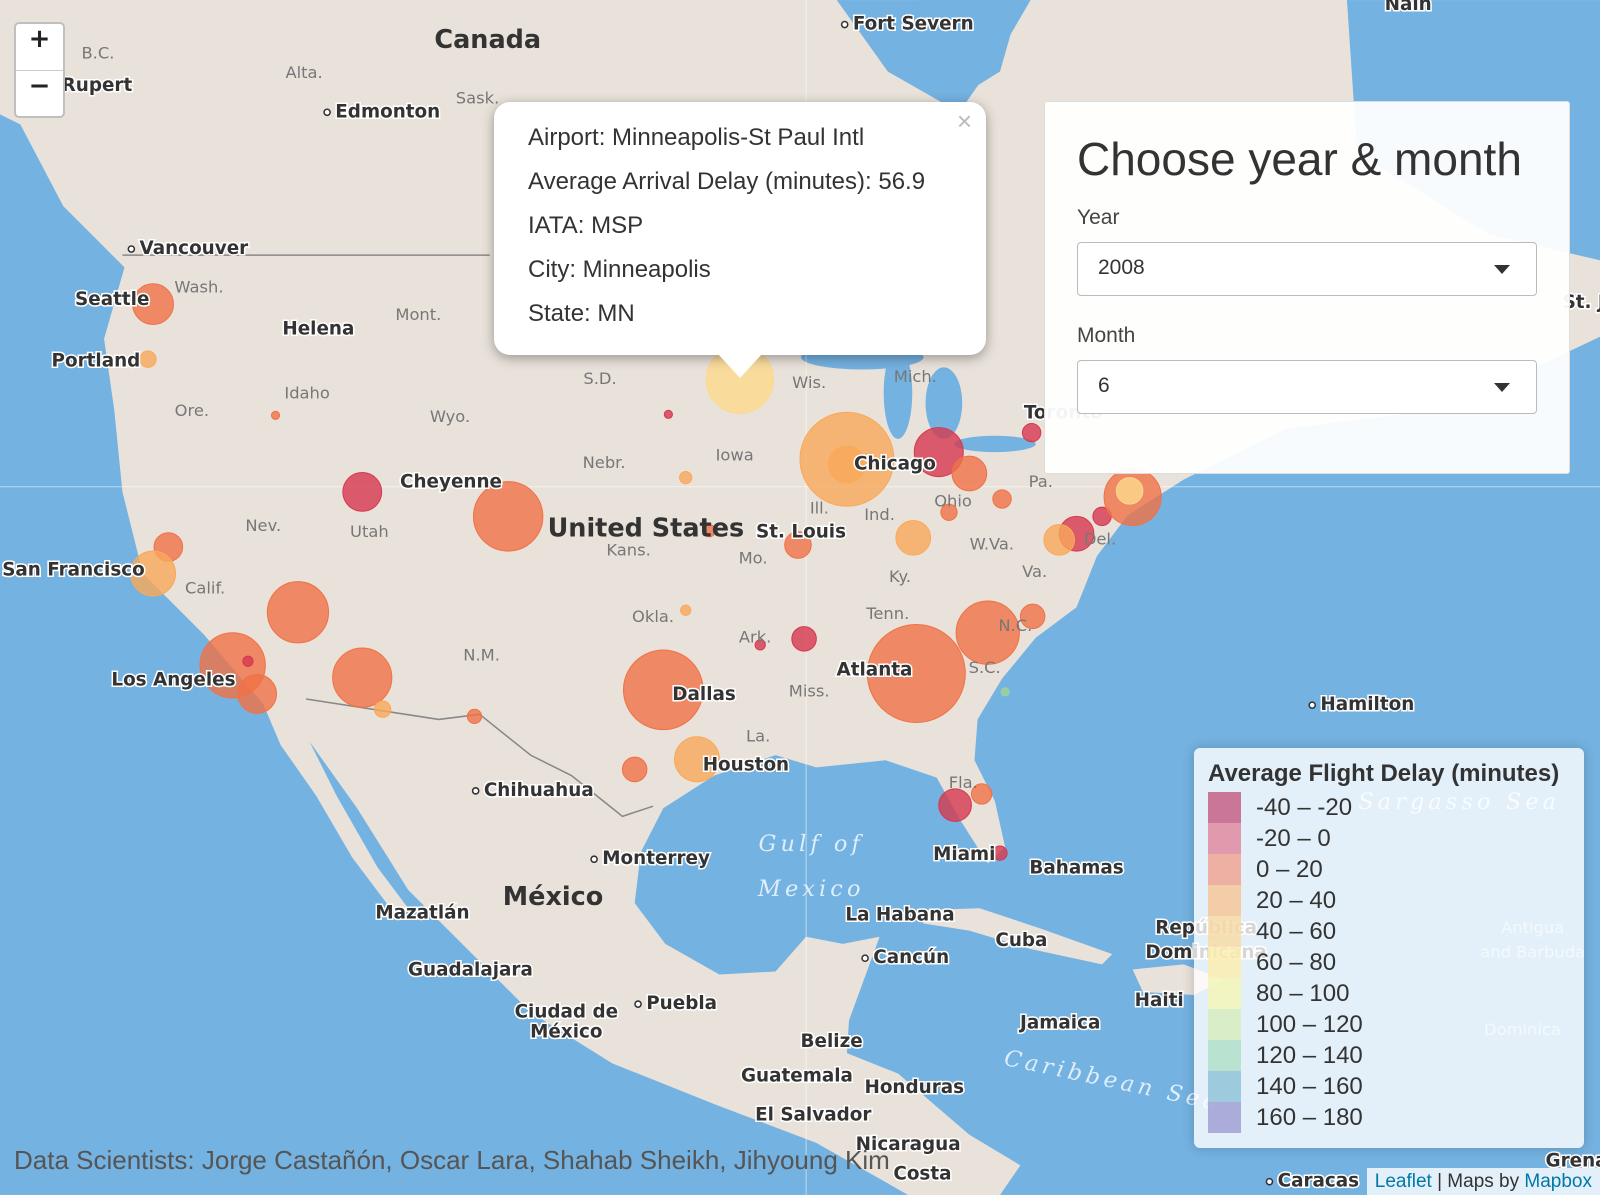  Describe the element at coordinates (604, 462) in the screenshot. I see `map-label: Nebr.` at that location.